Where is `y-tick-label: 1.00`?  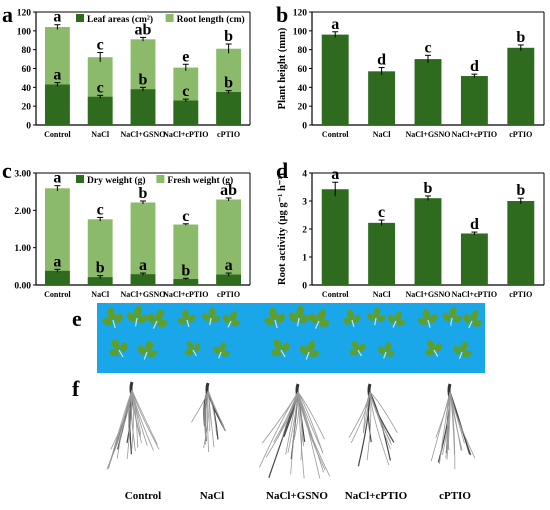 y-tick-label: 1.00 is located at coordinates (22, 249).